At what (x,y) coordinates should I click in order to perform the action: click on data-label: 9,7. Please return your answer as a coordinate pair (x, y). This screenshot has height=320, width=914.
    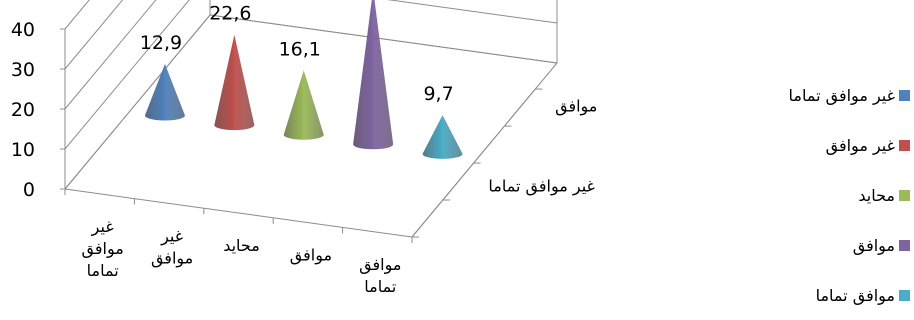
    Looking at the image, I should click on (438, 94).